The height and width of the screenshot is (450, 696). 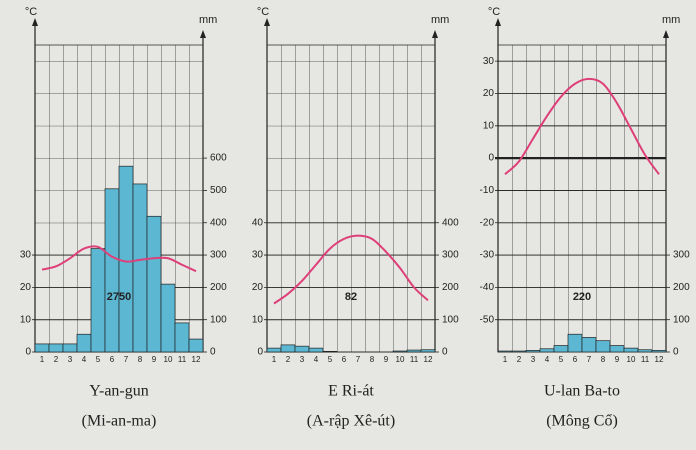 What do you see at coordinates (258, 222) in the screenshot?
I see `y-tick-label: 40` at bounding box center [258, 222].